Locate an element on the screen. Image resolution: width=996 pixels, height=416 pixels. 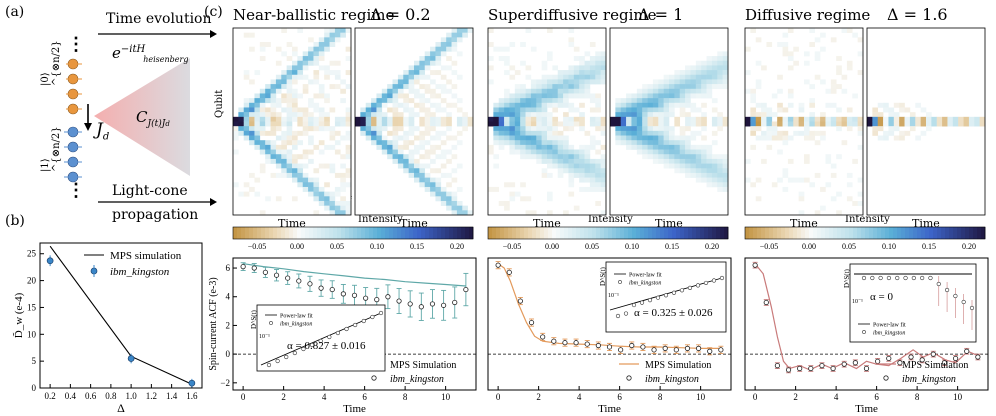
inset-alpha: α = 0 is located at coordinates (881, 297).